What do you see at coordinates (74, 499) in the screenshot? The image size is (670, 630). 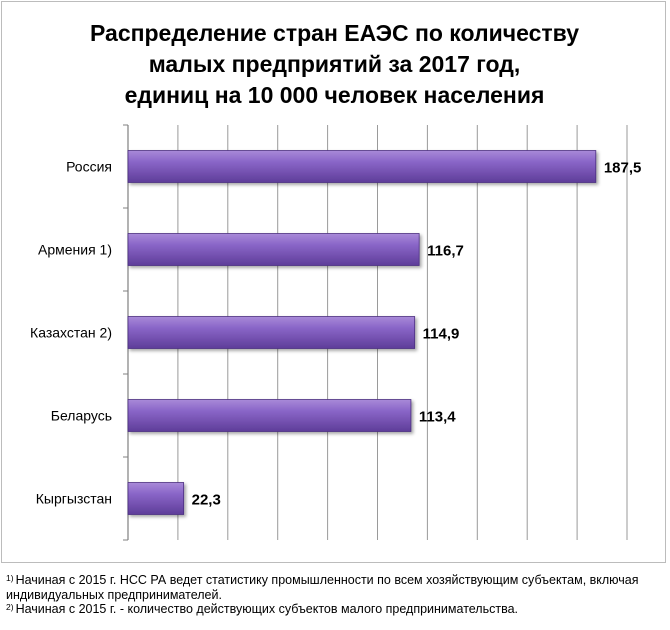 I see `category-label: Кыргызстан` at bounding box center [74, 499].